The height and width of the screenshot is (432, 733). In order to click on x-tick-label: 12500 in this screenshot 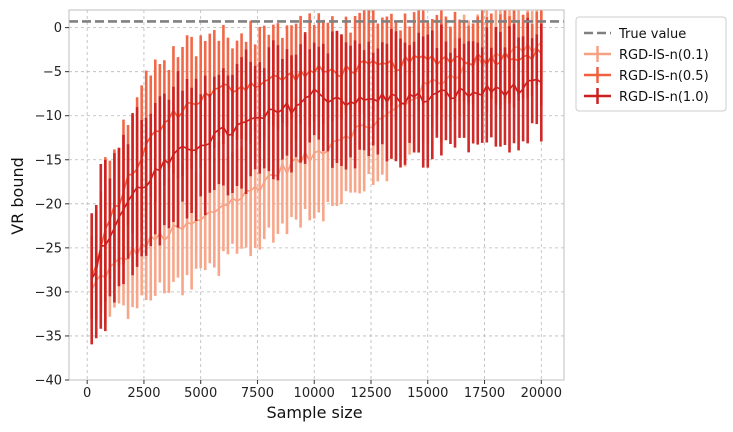, I will do `click(370, 393)`.